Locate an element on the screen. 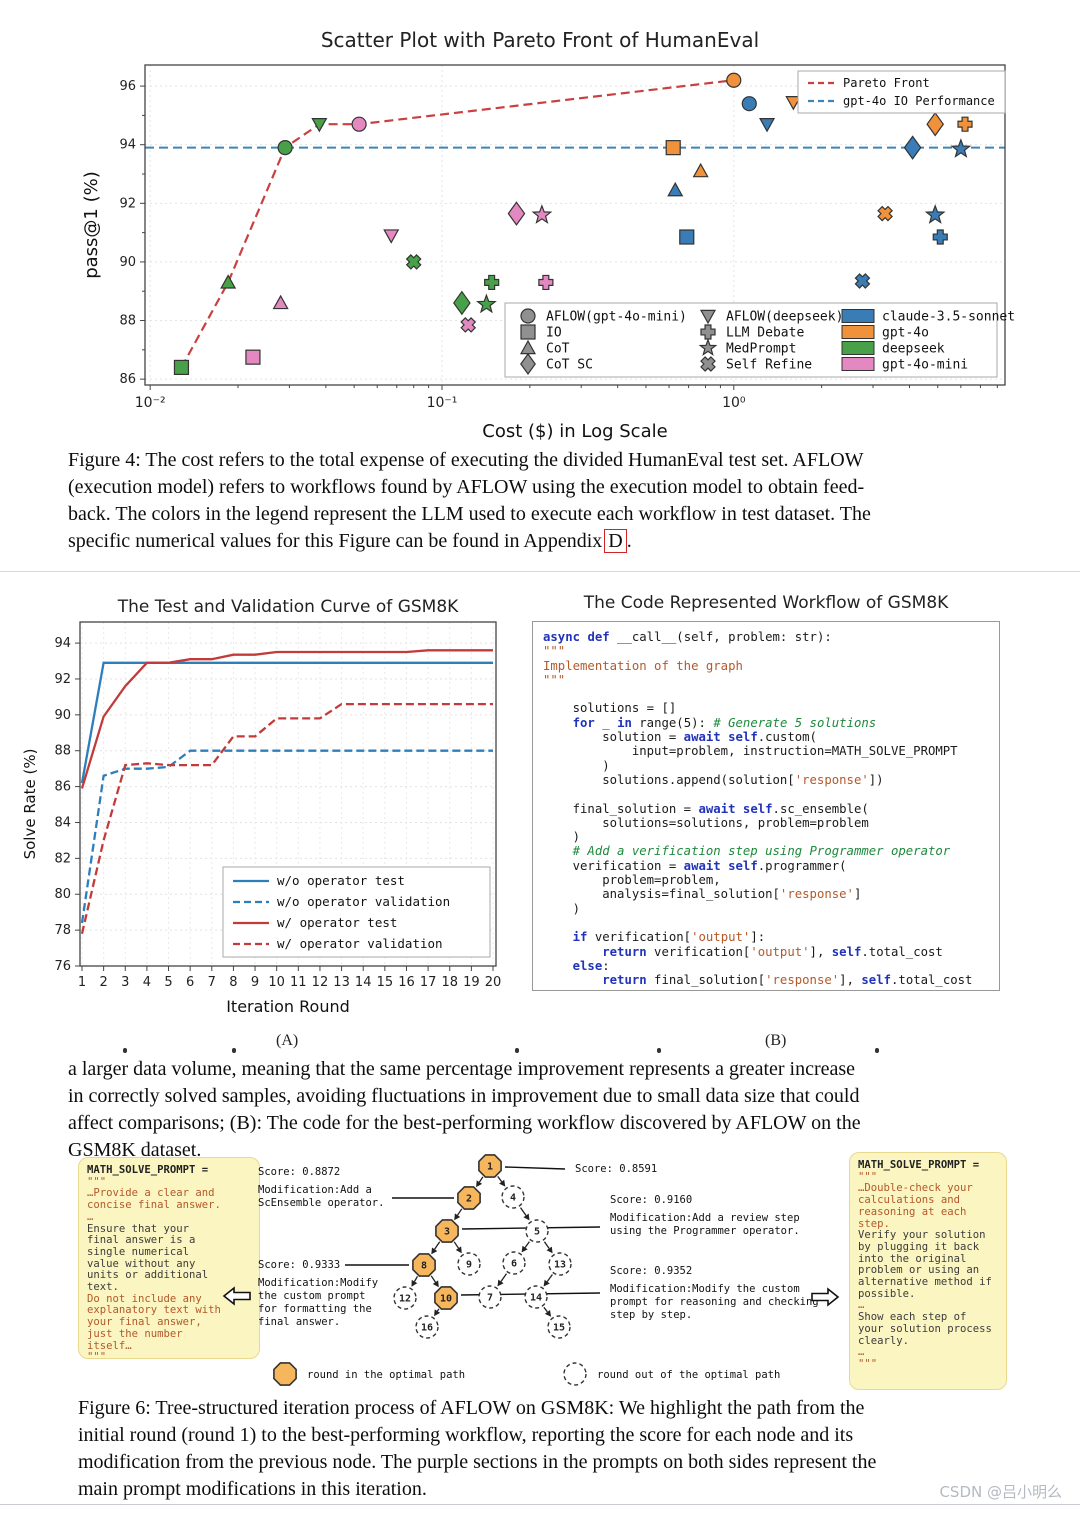 This screenshot has height=1517, width=1080. prompt-line: Do not include any is located at coordinates (144, 1298).